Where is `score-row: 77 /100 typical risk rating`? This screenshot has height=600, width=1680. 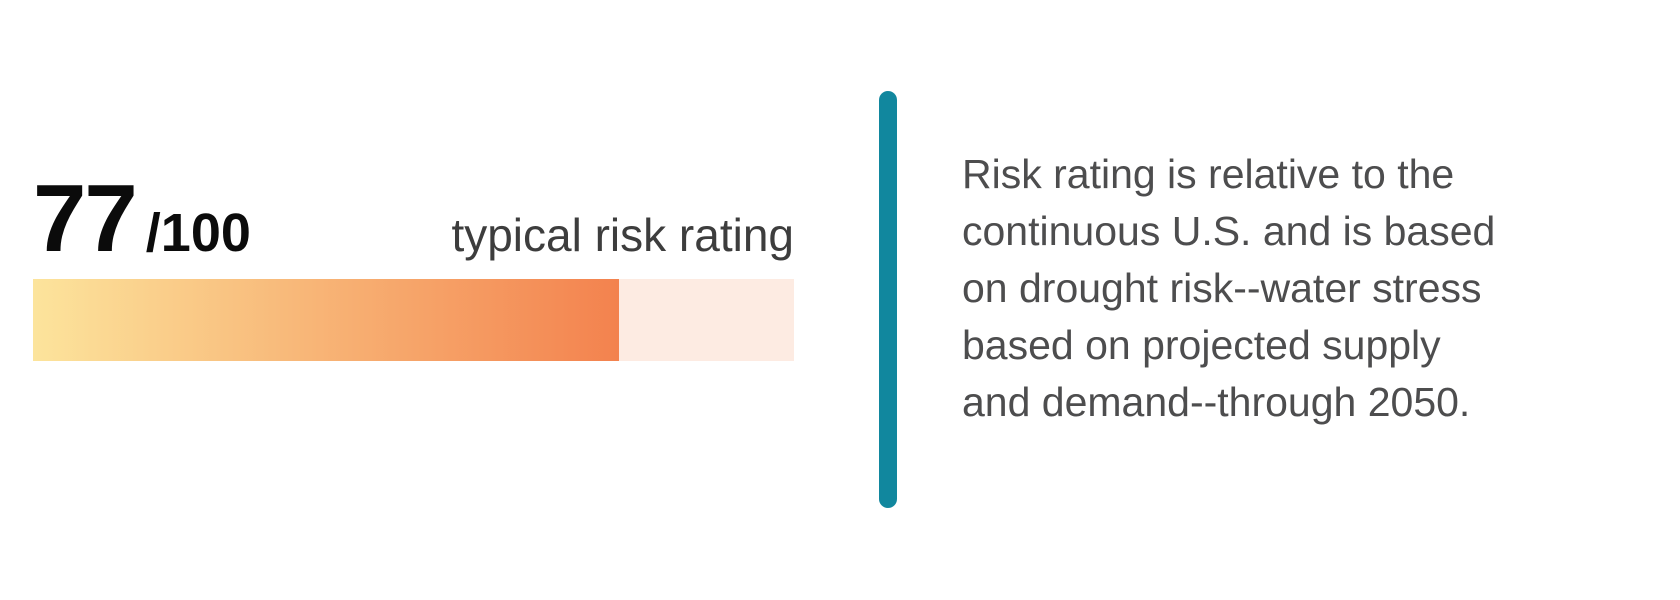 score-row: 77 /100 typical risk rating is located at coordinates (413, 219).